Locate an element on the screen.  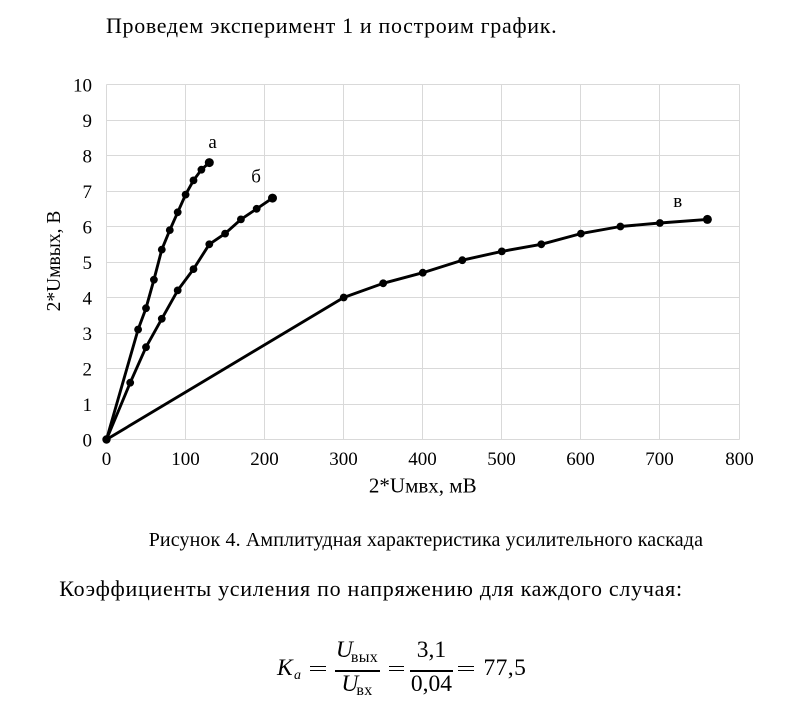
svg-text: а is located at coordinates (212, 142).